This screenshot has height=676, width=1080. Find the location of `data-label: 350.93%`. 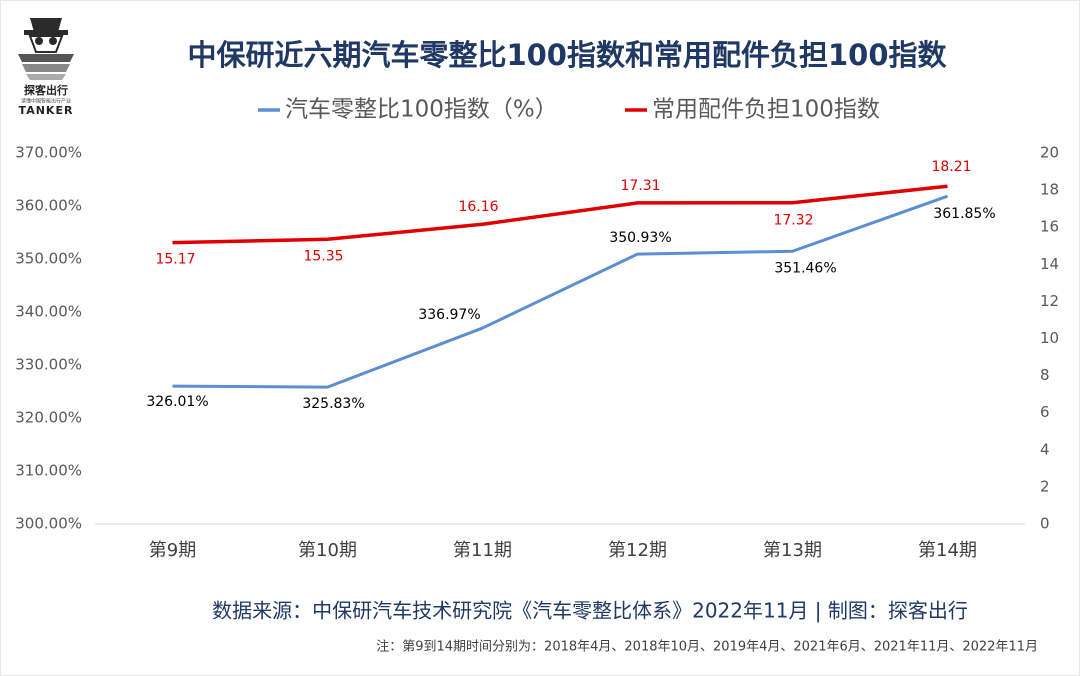

data-label: 350.93% is located at coordinates (640, 238).